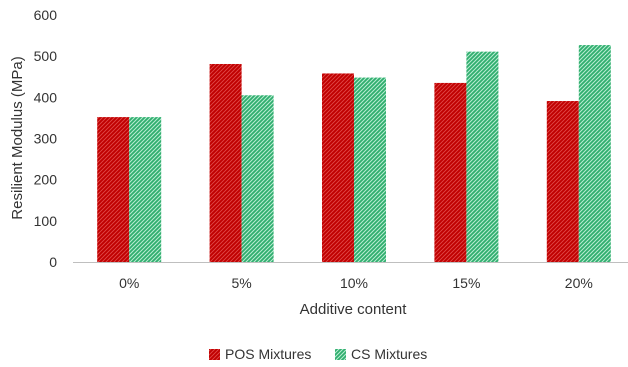  Describe the element at coordinates (338, 167) in the screenshot. I see `bar-pos-10pct` at that location.